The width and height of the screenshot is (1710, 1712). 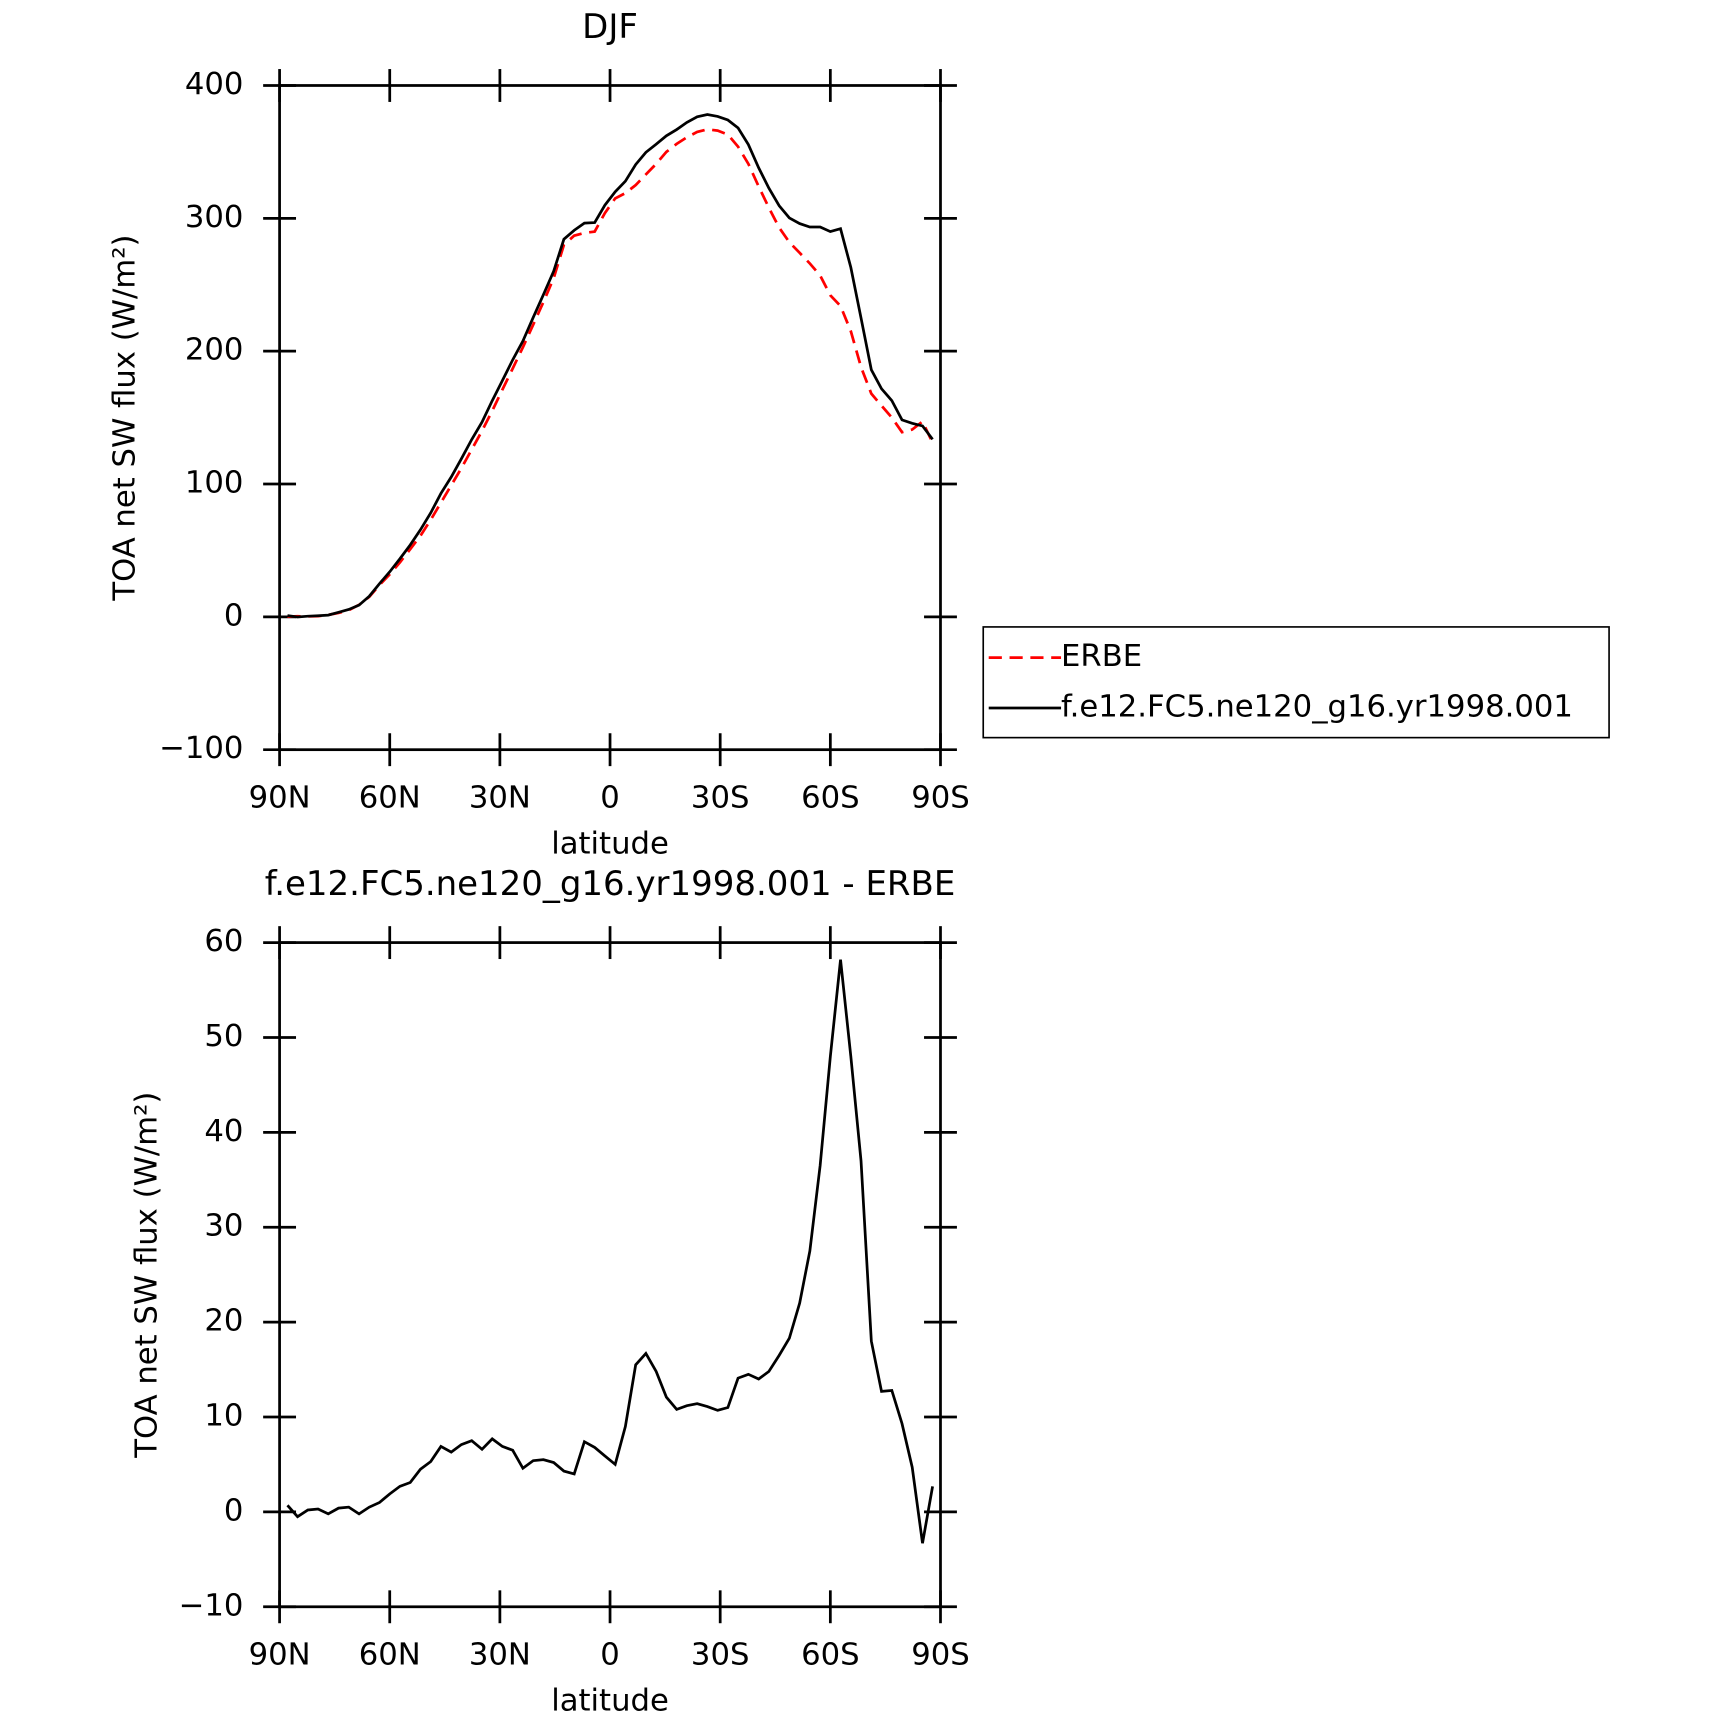 I want to click on chart-title: f.e12.FC5.ne120_g16.yr1998.001 - ERBE, so click(x=610, y=884).